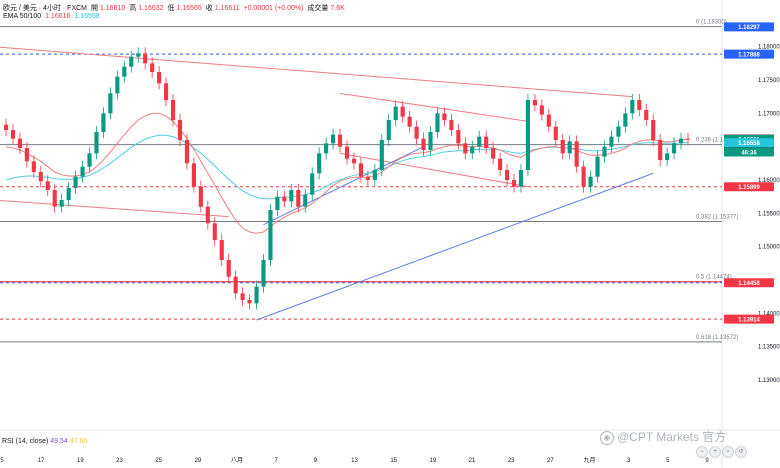  Describe the element at coordinates (59, 441) in the screenshot. I see `rsi-value: 49.54` at that location.